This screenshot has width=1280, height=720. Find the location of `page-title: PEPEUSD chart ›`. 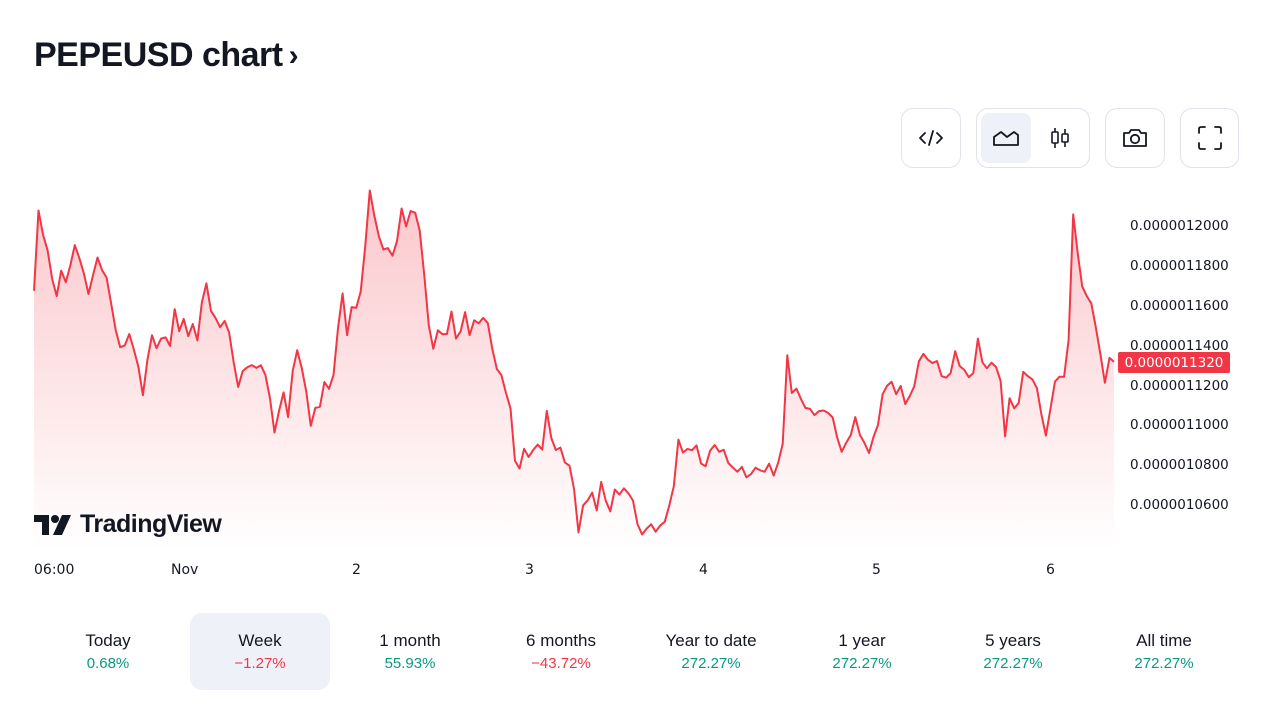

page-title: PEPEUSD chart › is located at coordinates (166, 55).